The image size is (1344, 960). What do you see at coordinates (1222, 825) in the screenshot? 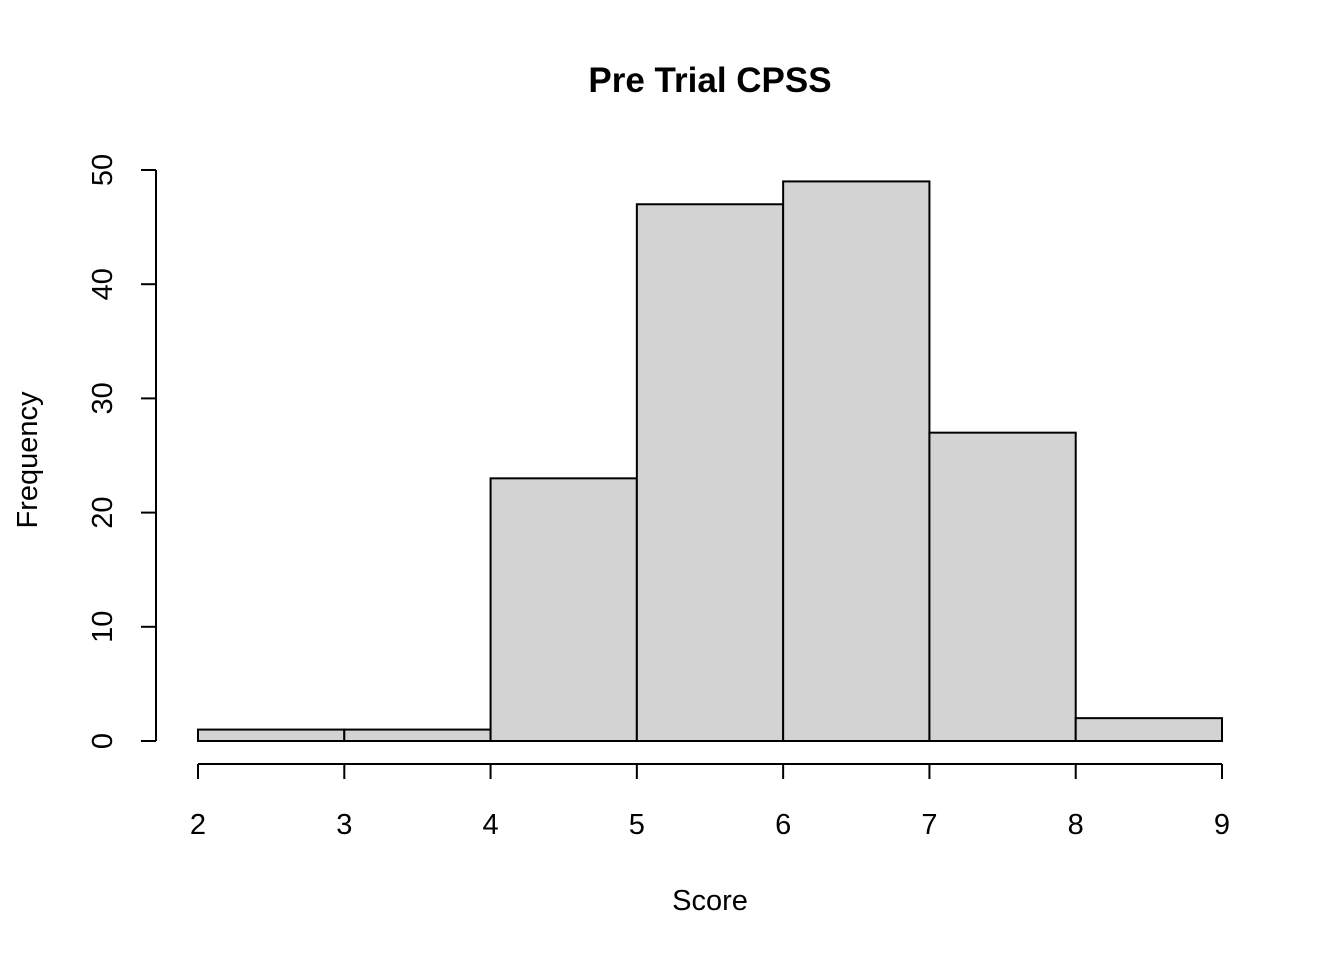
I see `x-tick-label: 9` at bounding box center [1222, 825].